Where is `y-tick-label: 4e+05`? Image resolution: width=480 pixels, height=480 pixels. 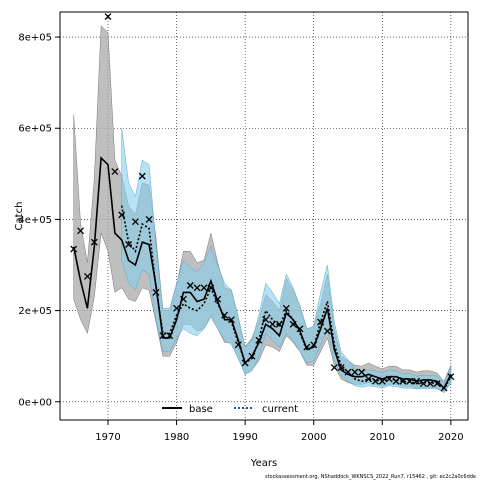 y-tick-label: 4e+05 is located at coordinates (35, 220).